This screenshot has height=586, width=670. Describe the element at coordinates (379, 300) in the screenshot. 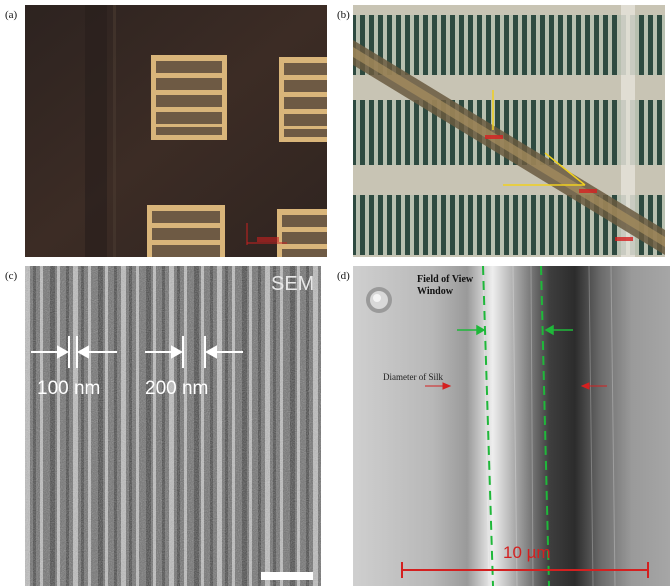

I see `air-bubble` at that location.